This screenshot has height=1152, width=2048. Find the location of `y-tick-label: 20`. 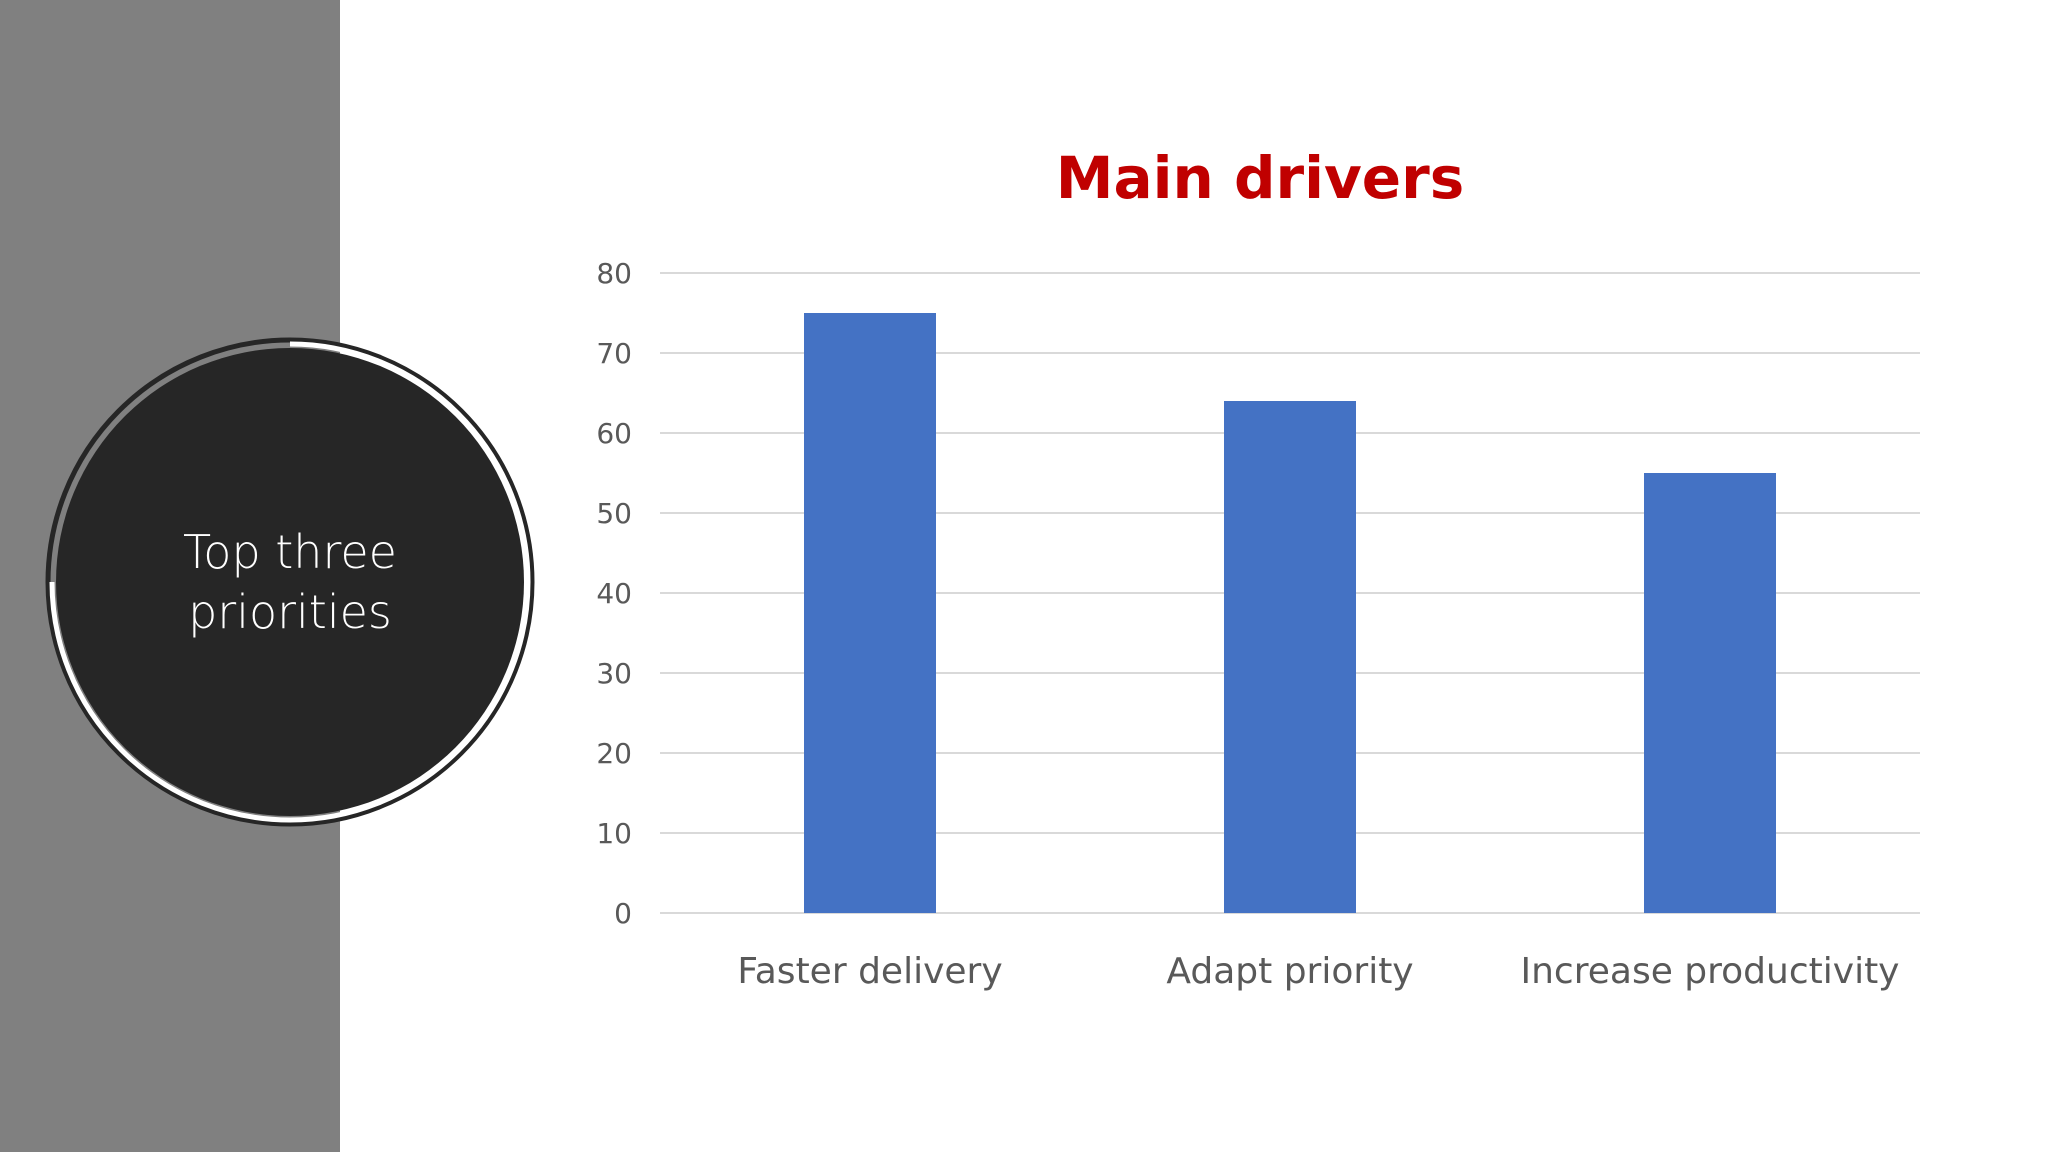

y-tick-label: 20 is located at coordinates (614, 753).